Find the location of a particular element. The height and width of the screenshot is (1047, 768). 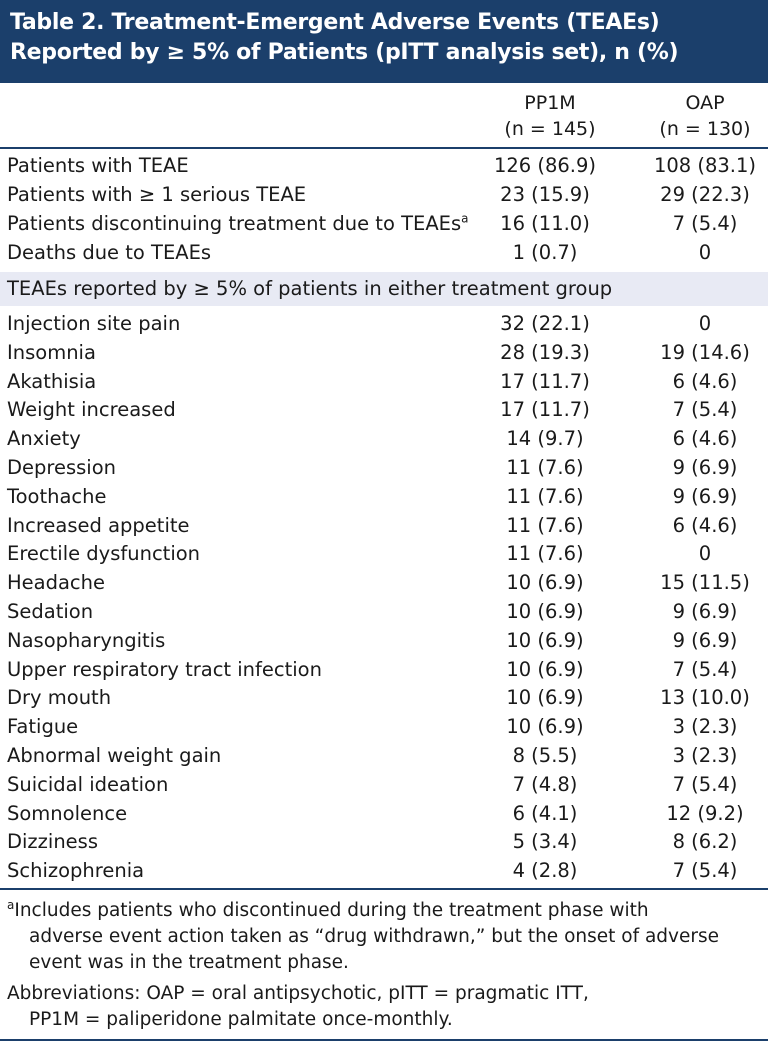

table-row: Patients with TEAE 126 (86.9) 108 (83.1) is located at coordinates (384, 165).